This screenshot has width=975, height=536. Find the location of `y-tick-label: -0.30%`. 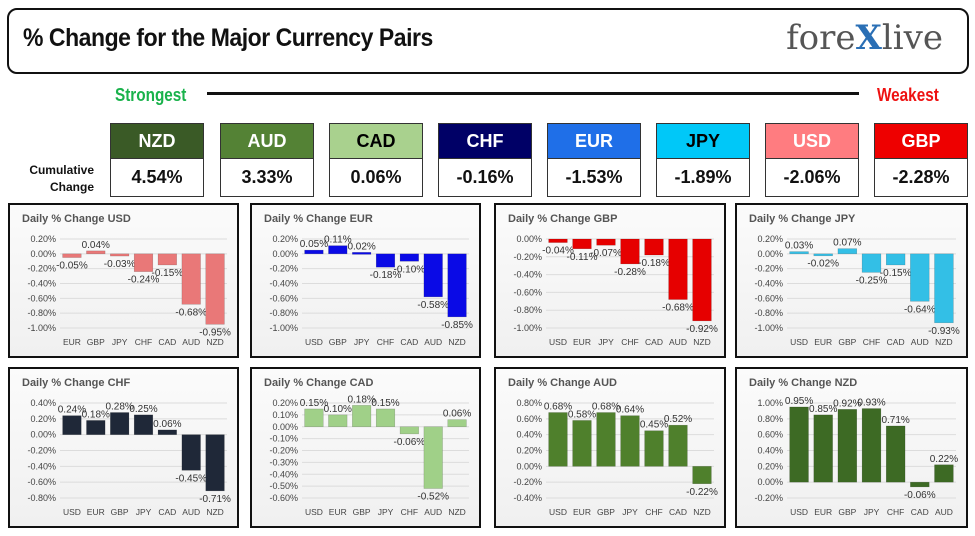

y-tick-label: -0.30% is located at coordinates (283, 462).